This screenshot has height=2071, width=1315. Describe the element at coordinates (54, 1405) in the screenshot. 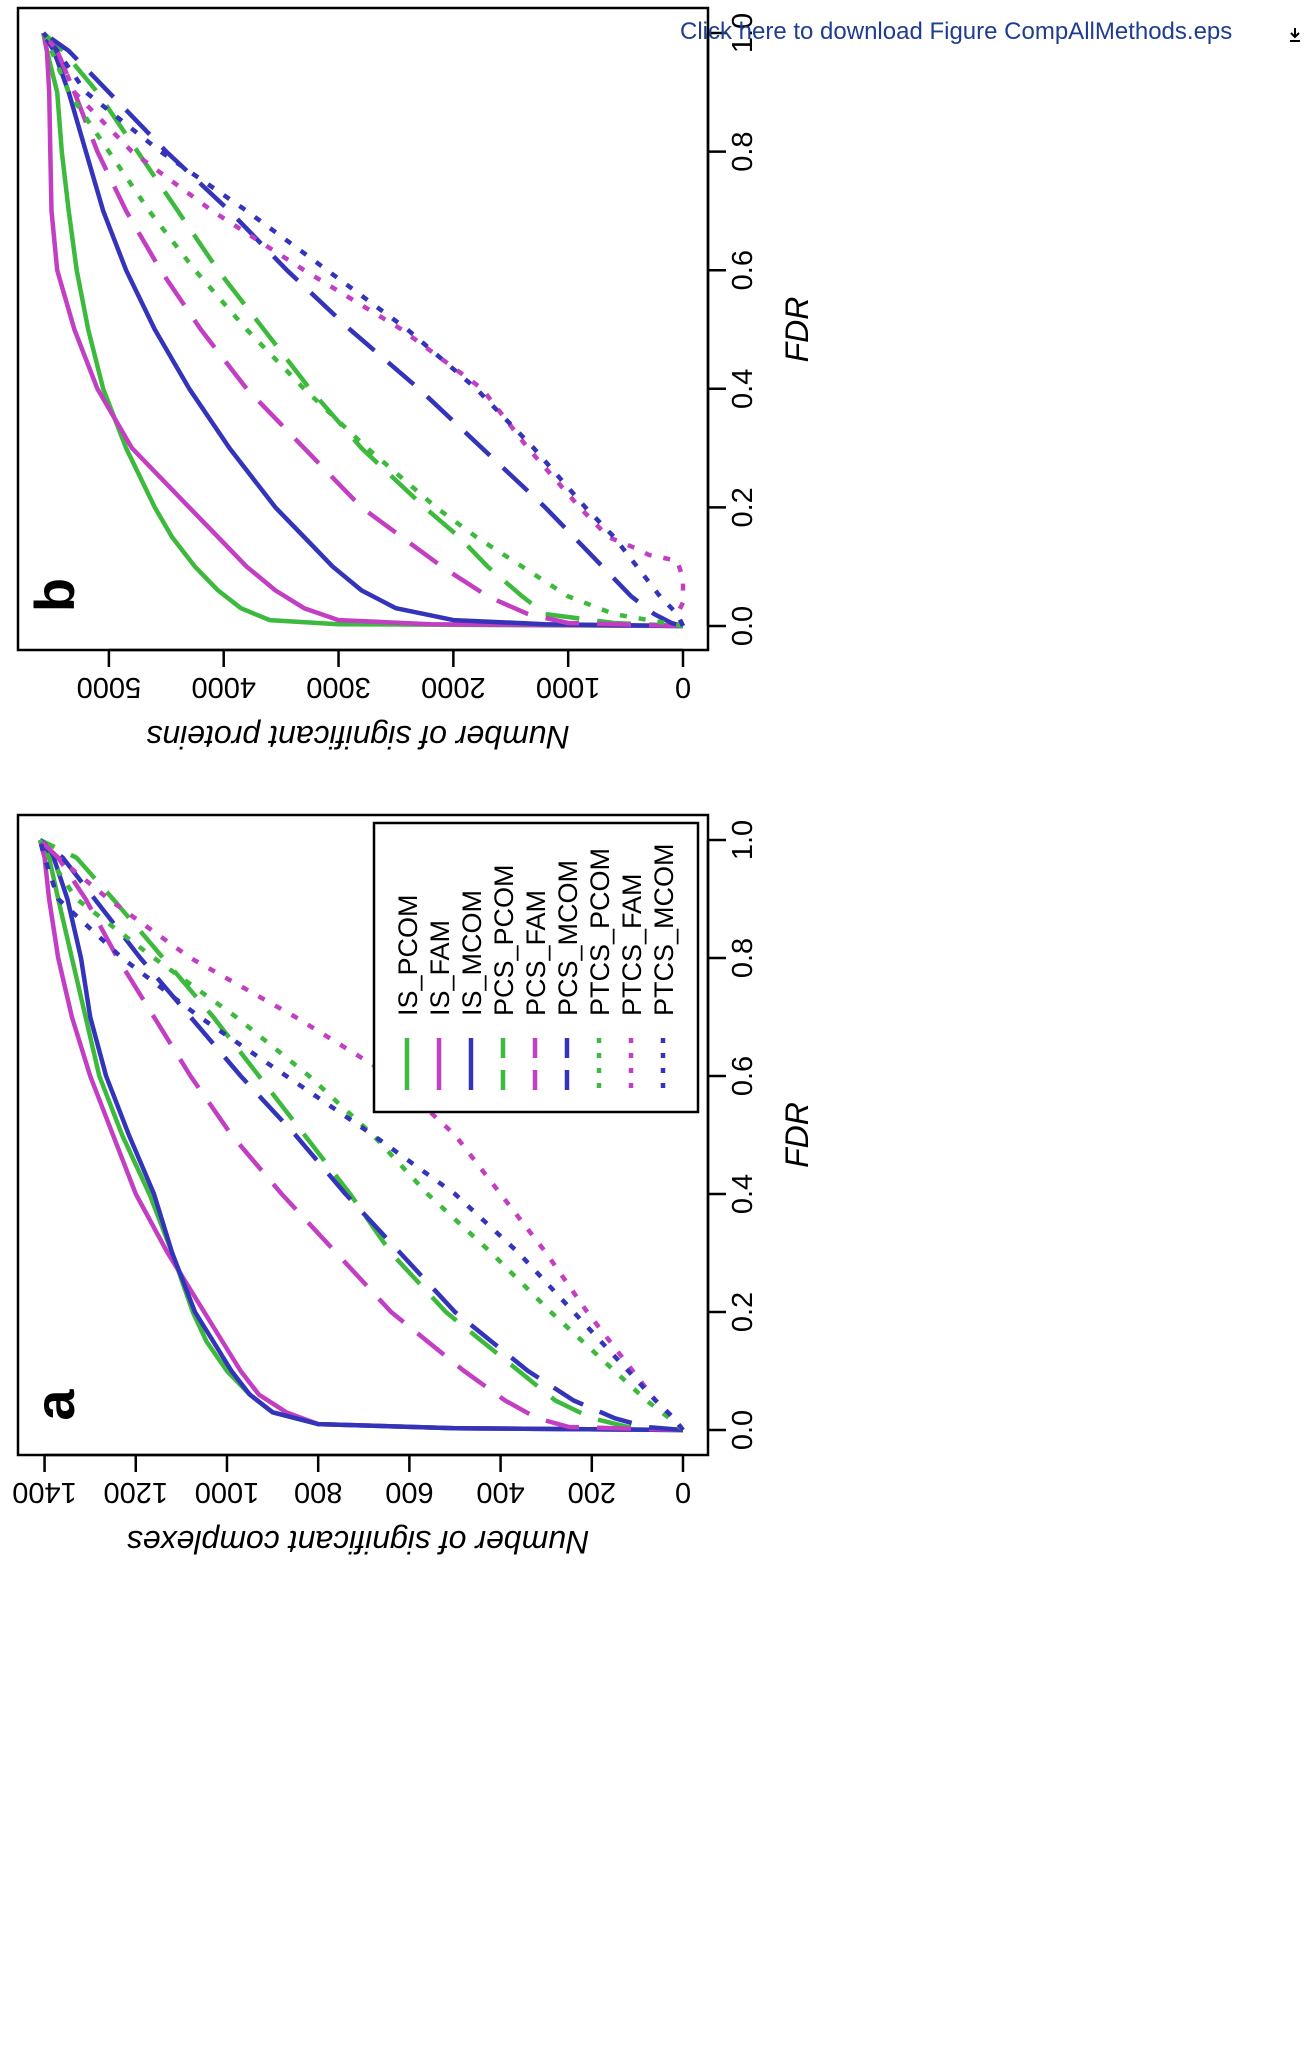

I see `panel-letter: a` at that location.